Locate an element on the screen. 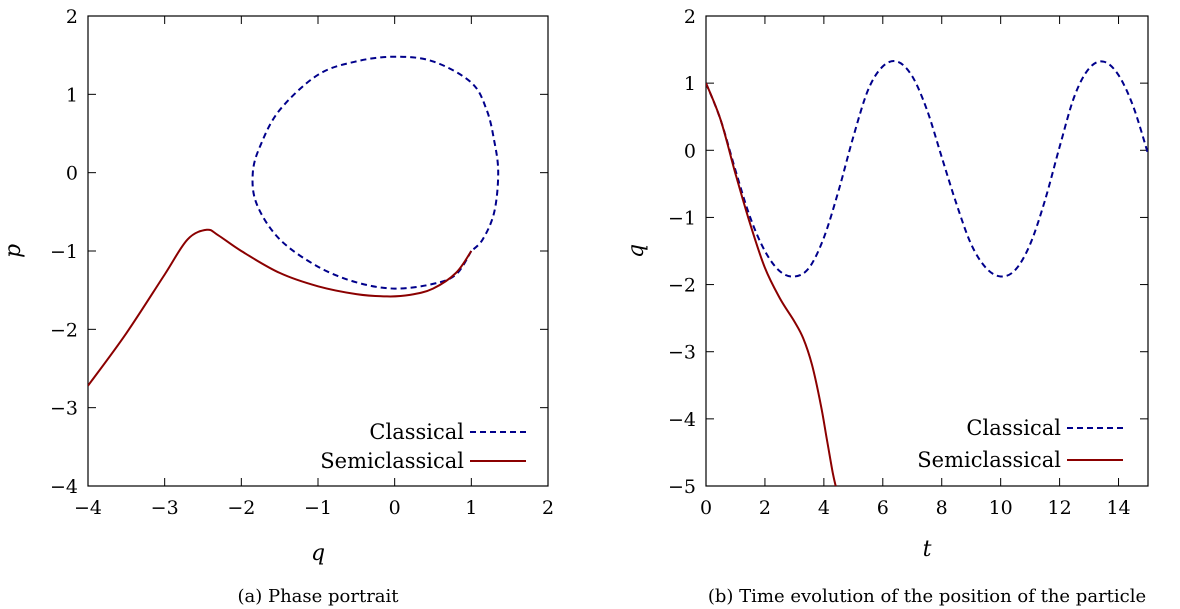 The width and height of the screenshot is (1180, 609). x-tick-label: 14 is located at coordinates (1118, 508).